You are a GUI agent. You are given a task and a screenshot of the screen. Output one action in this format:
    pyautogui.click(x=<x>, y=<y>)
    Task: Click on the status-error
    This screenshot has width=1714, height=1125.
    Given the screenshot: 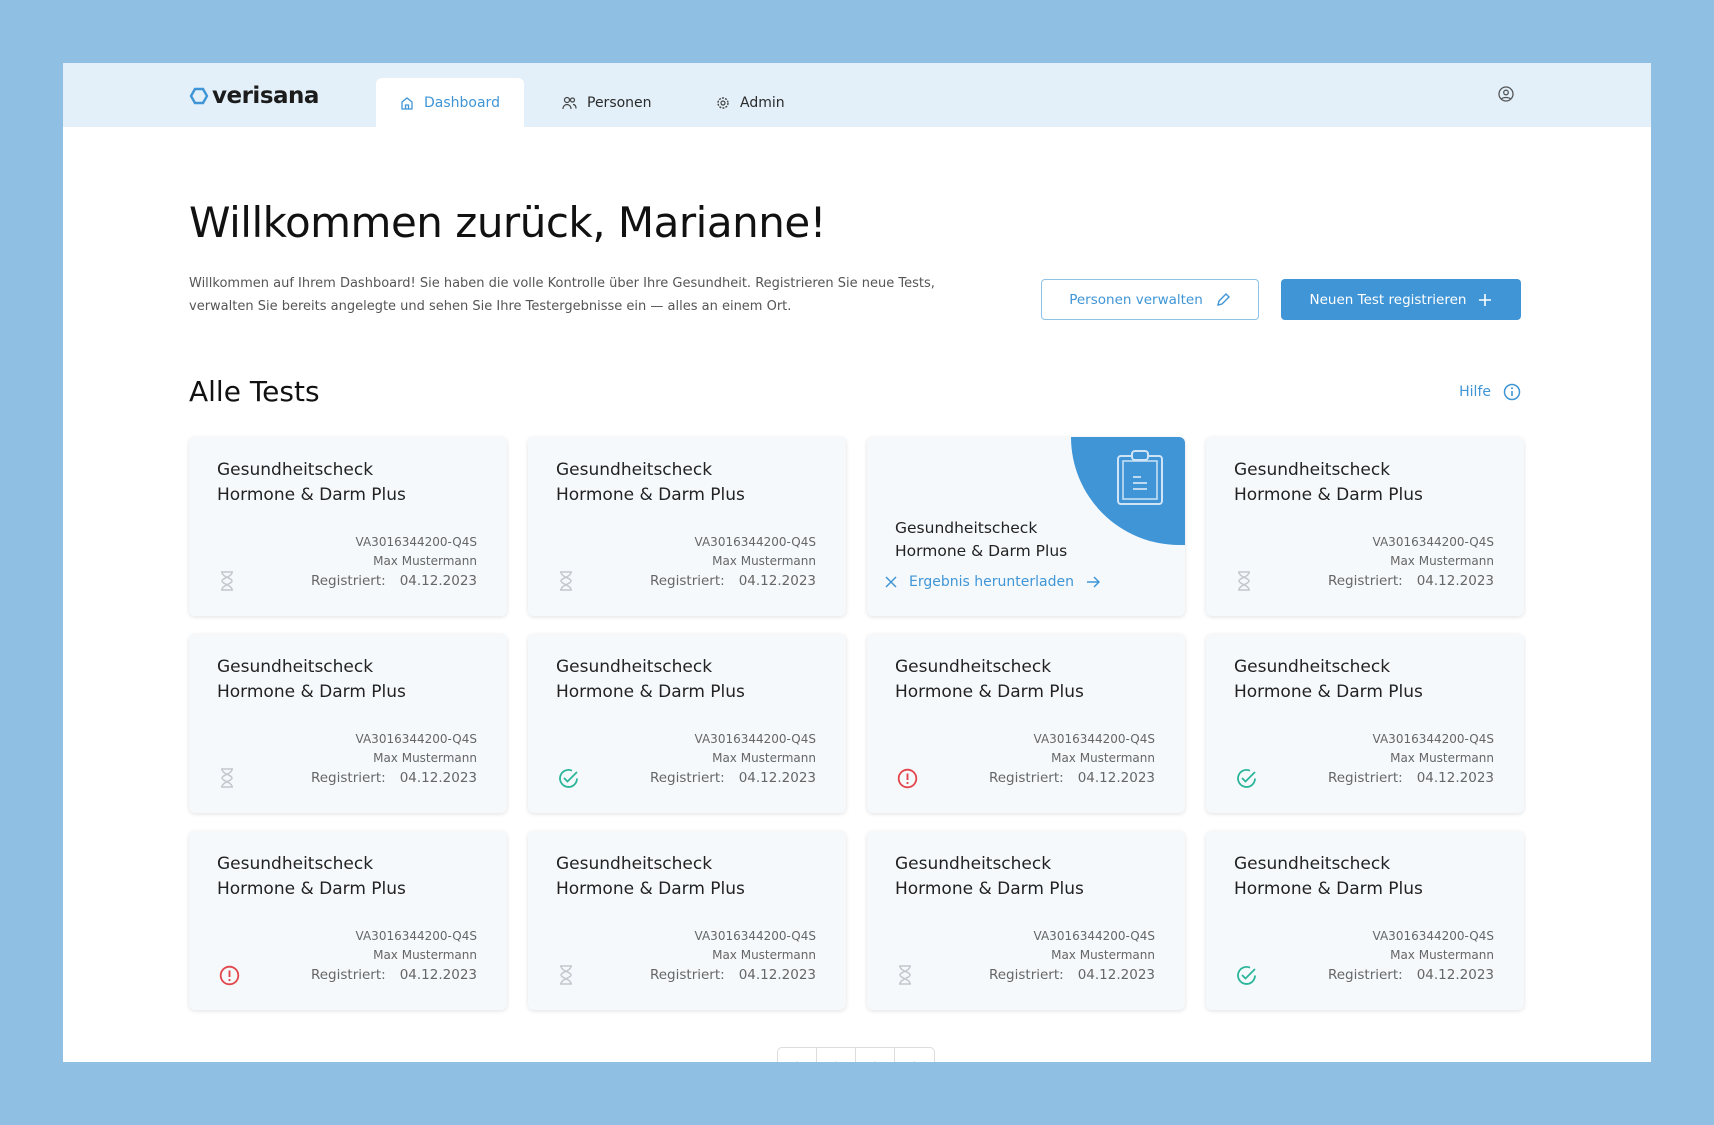 What is the action you would take?
    pyautogui.click(x=229, y=977)
    